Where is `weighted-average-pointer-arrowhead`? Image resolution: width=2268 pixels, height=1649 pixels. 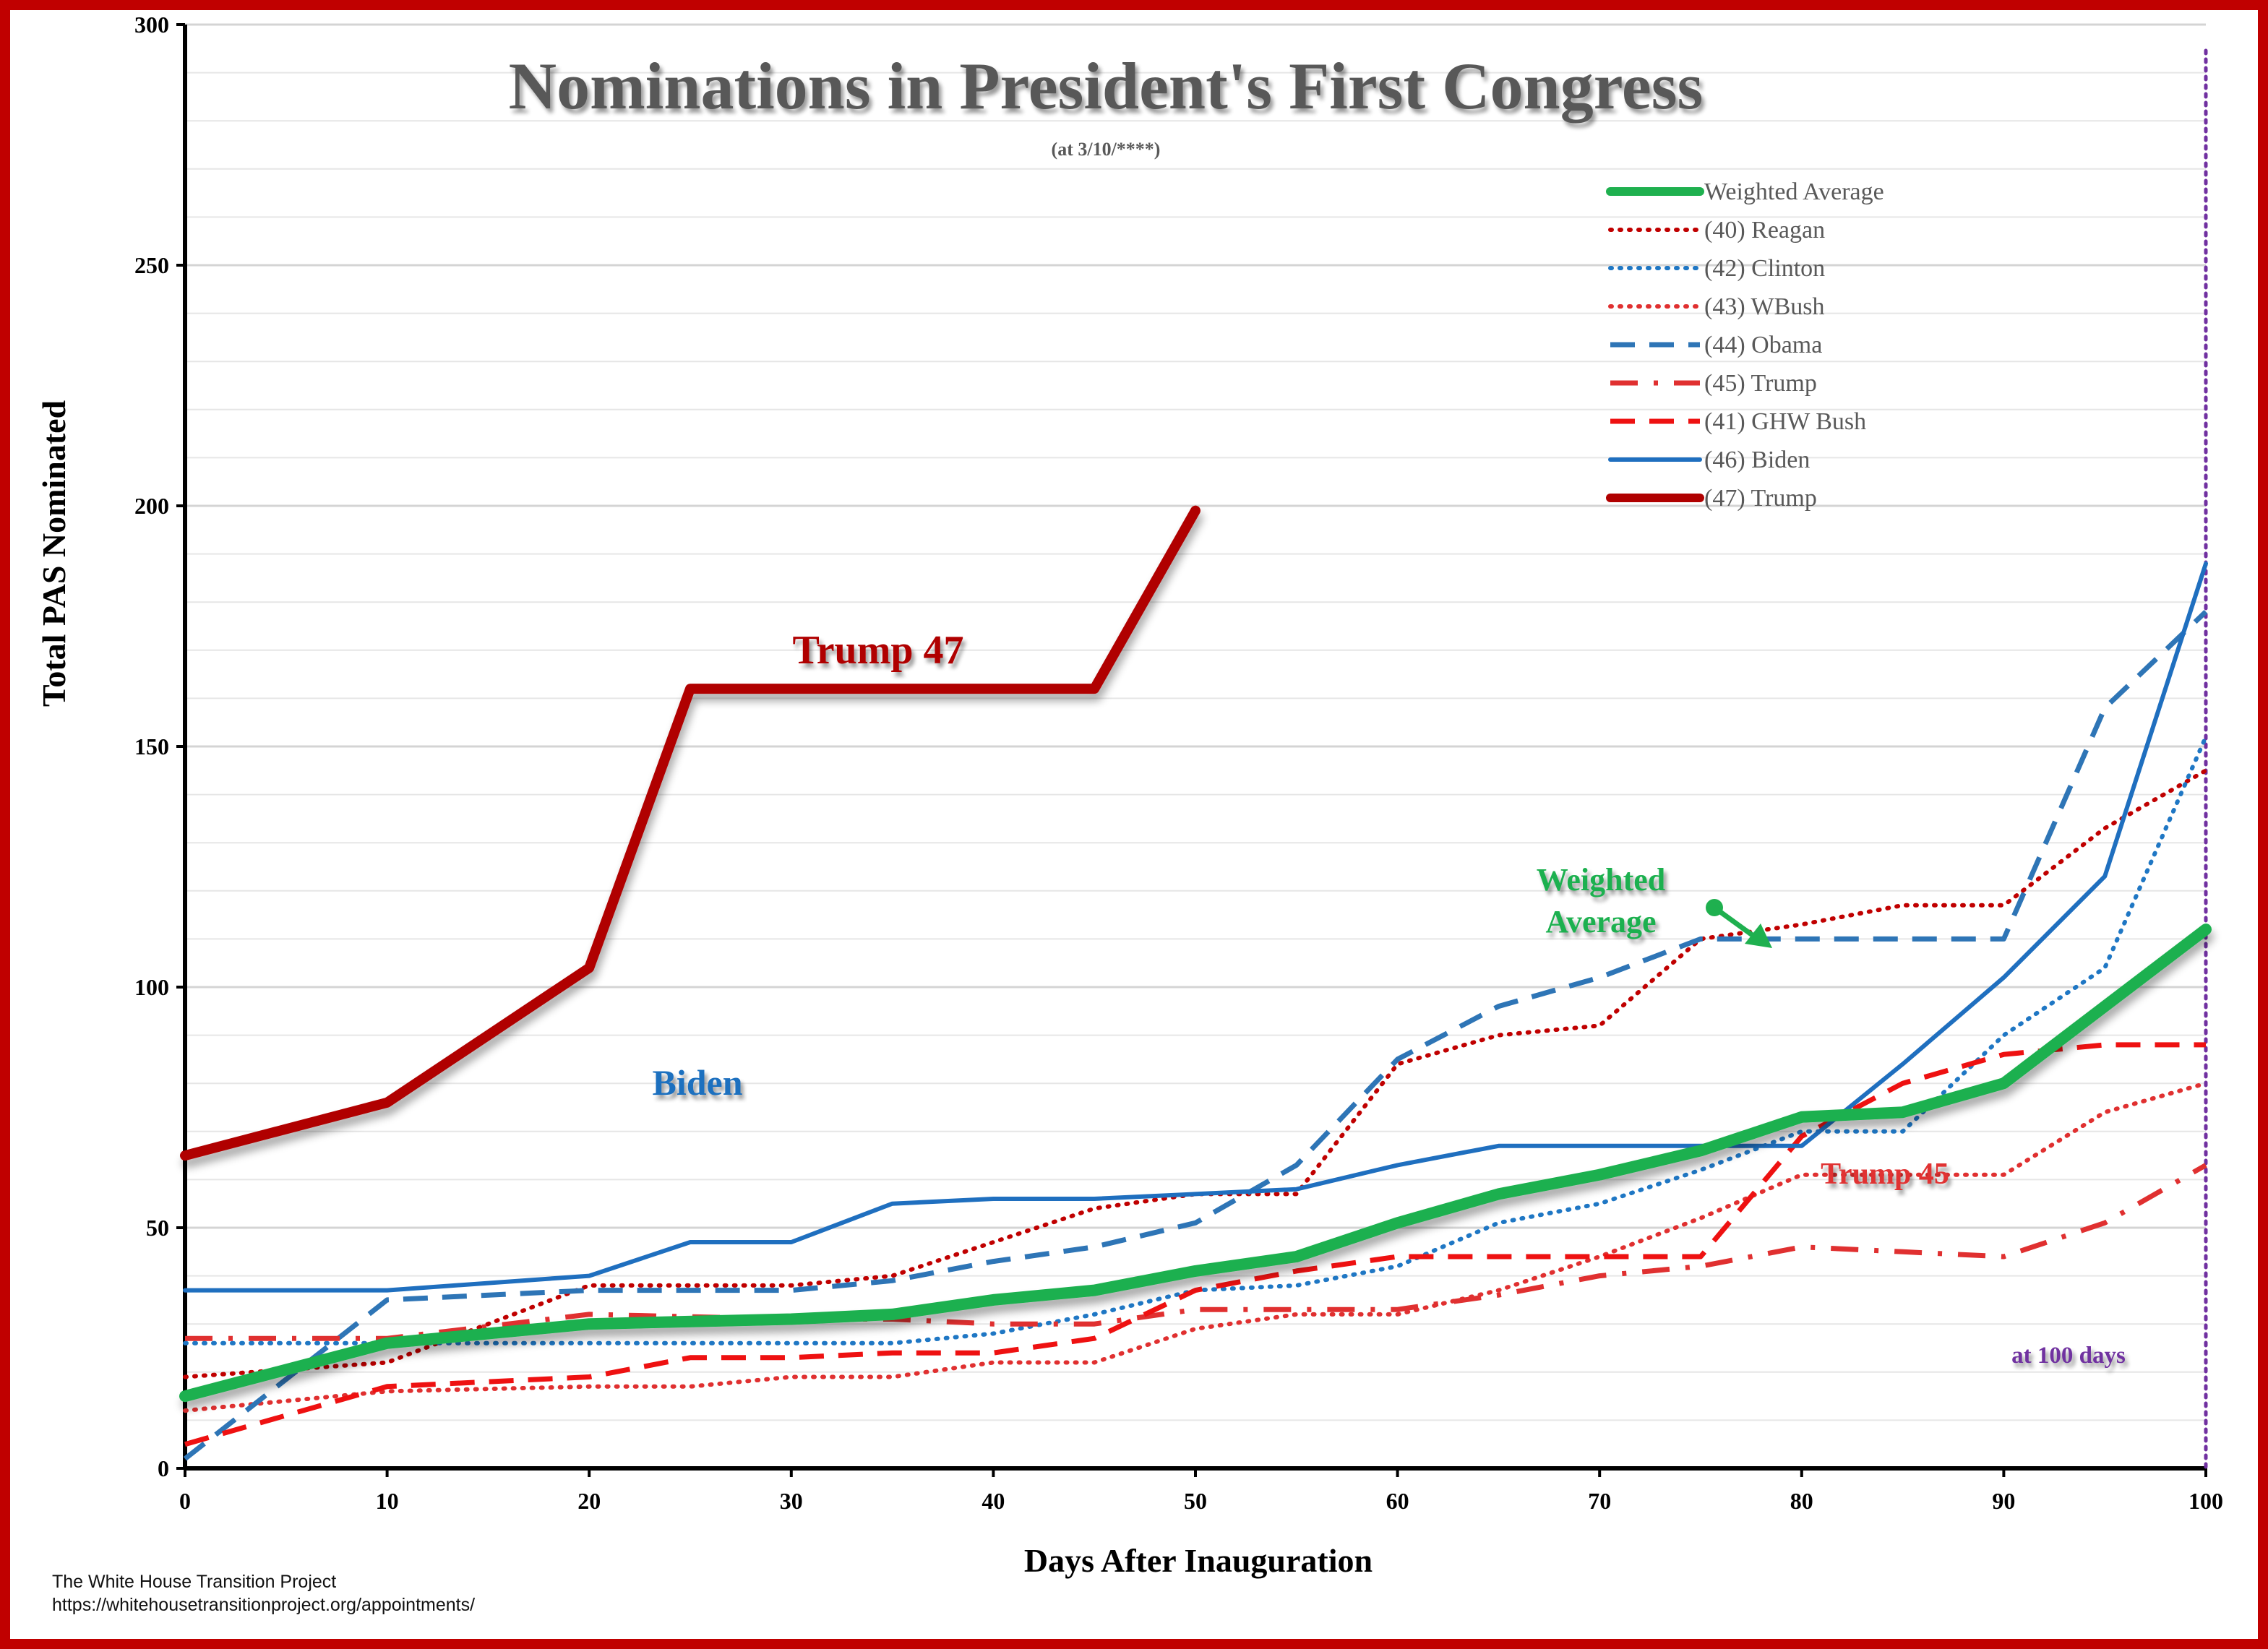 weighted-average-pointer-arrowhead is located at coordinates (1758, 935).